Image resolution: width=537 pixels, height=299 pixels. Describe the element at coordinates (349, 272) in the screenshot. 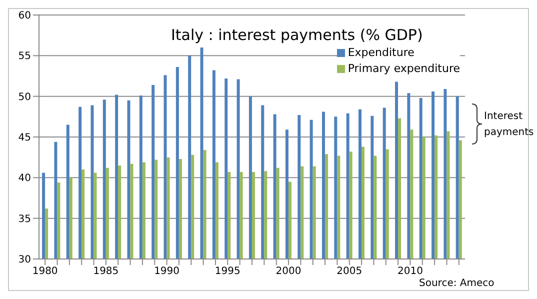

I see `x-tick-label: 2005` at that location.